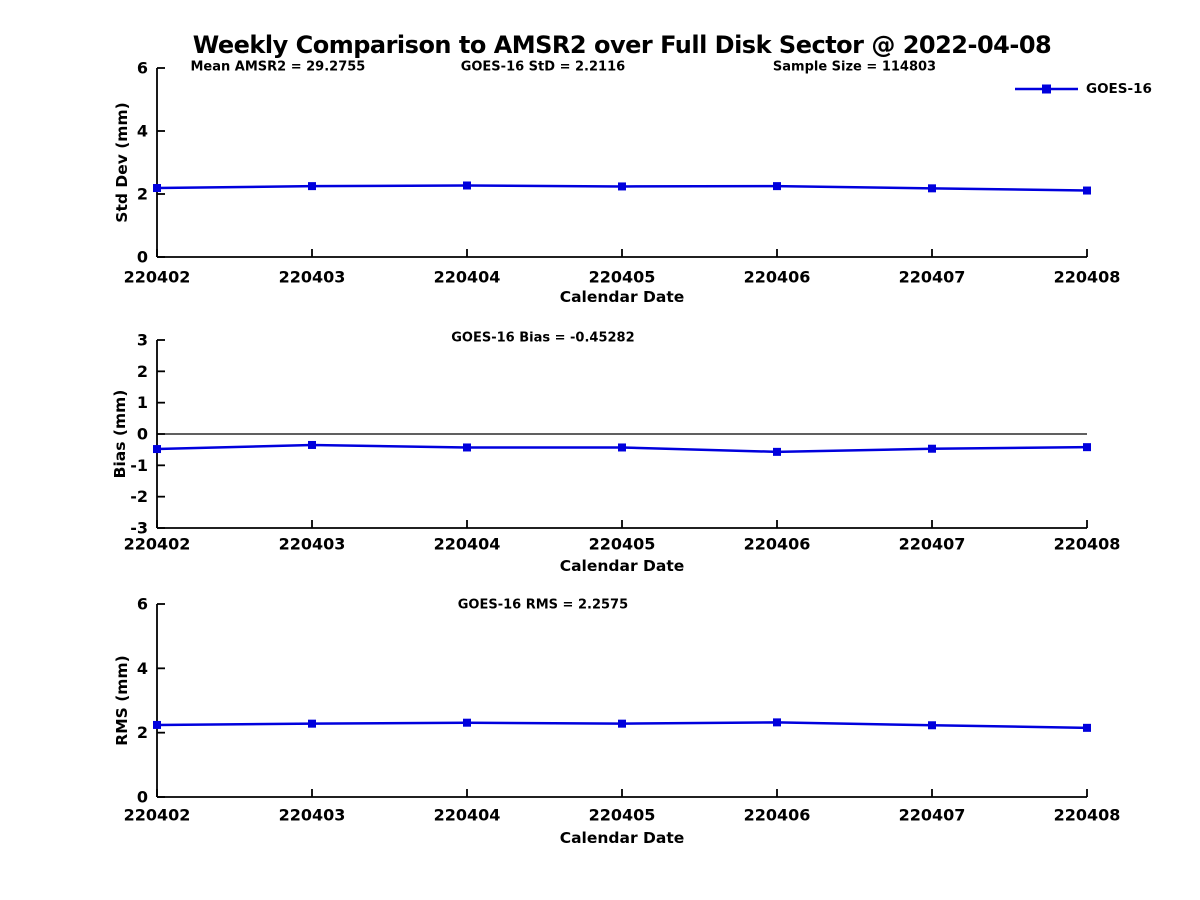 This screenshot has height=900, width=1200. Describe the element at coordinates (142, 340) in the screenshot. I see `y-tick-label: 3` at that location.